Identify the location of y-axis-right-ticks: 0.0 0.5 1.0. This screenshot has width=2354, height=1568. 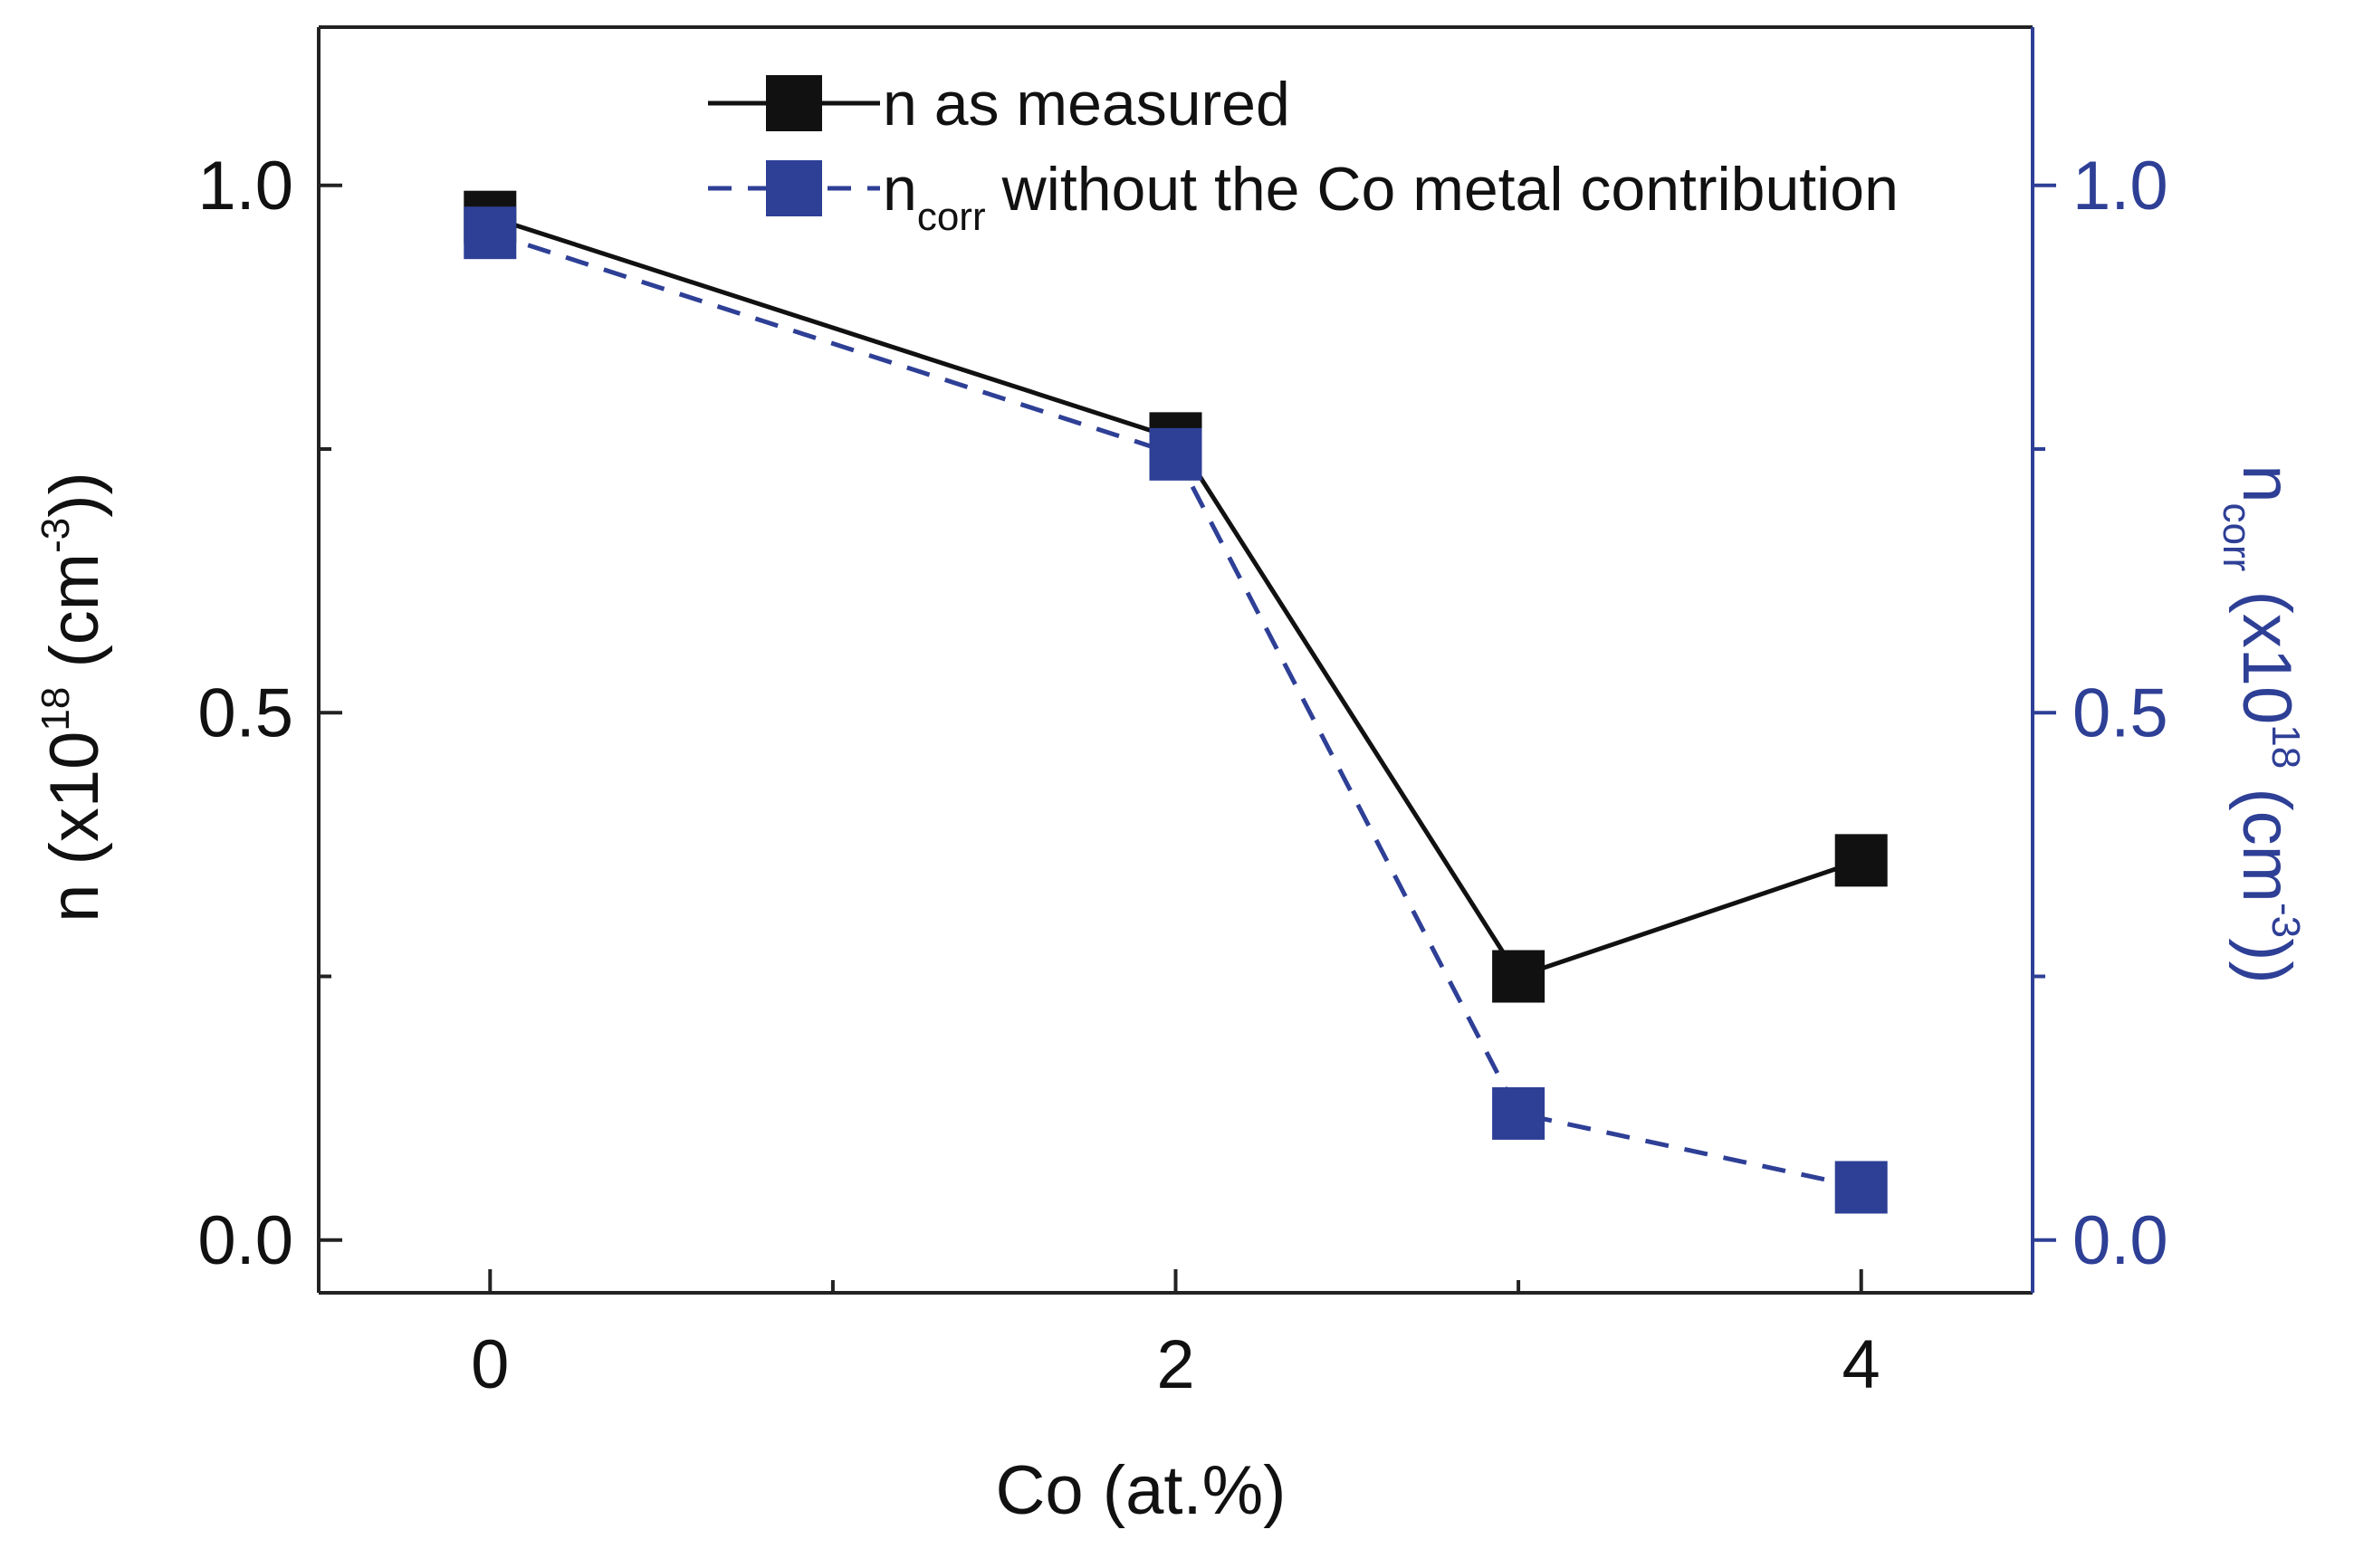
(2100, 713).